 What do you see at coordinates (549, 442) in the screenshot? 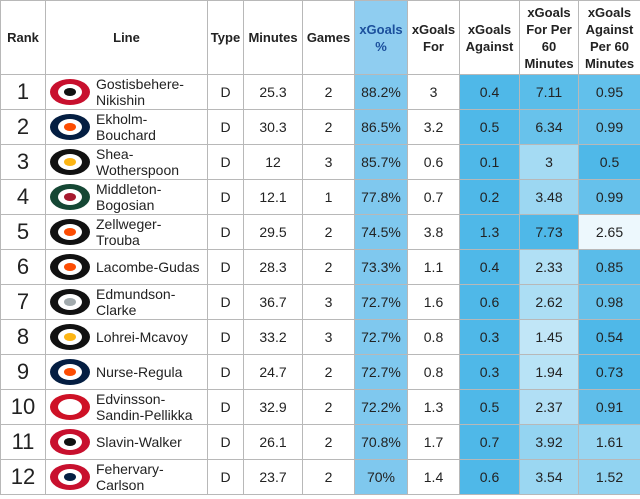
I see `stat-cell: 3.92` at bounding box center [549, 442].